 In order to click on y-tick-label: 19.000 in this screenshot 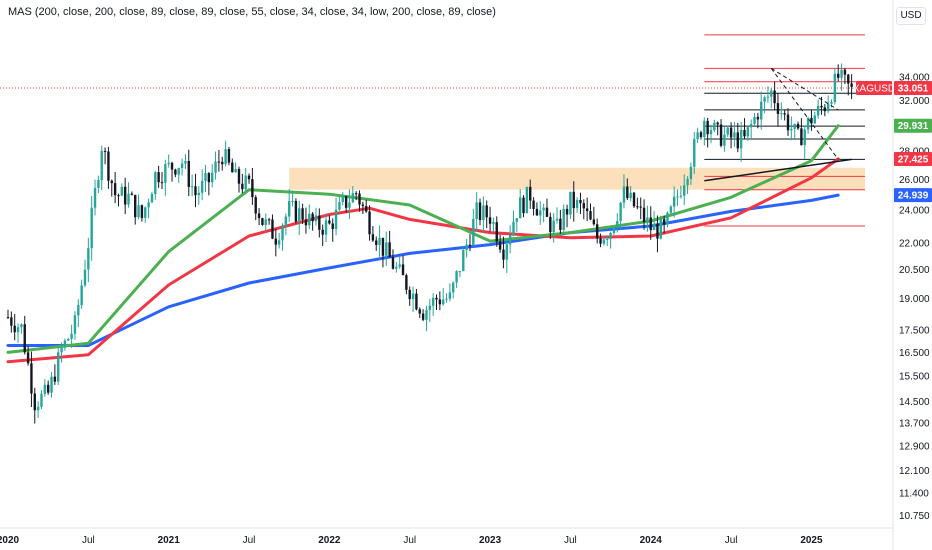, I will do `click(914, 299)`.